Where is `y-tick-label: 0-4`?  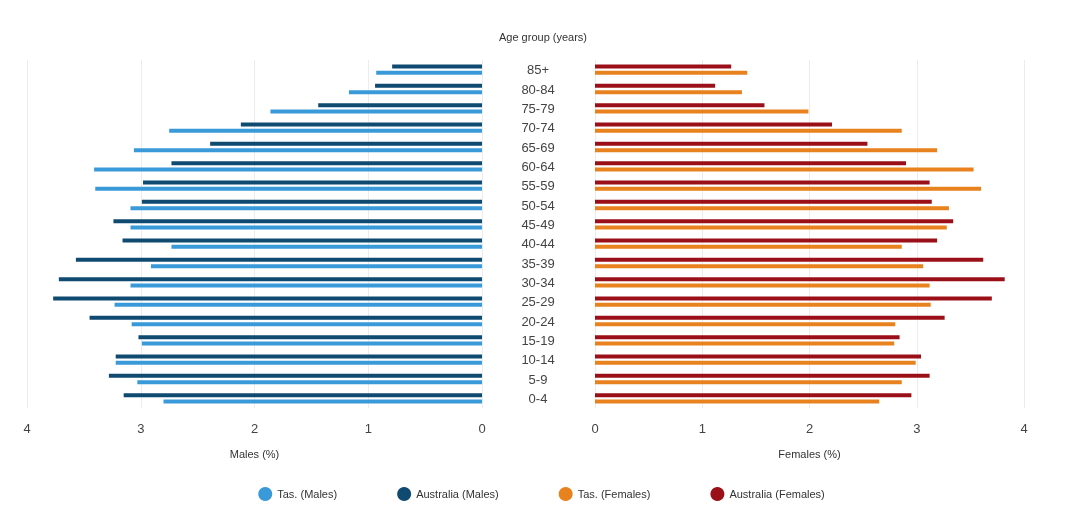
y-tick-label: 0-4 is located at coordinates (538, 398).